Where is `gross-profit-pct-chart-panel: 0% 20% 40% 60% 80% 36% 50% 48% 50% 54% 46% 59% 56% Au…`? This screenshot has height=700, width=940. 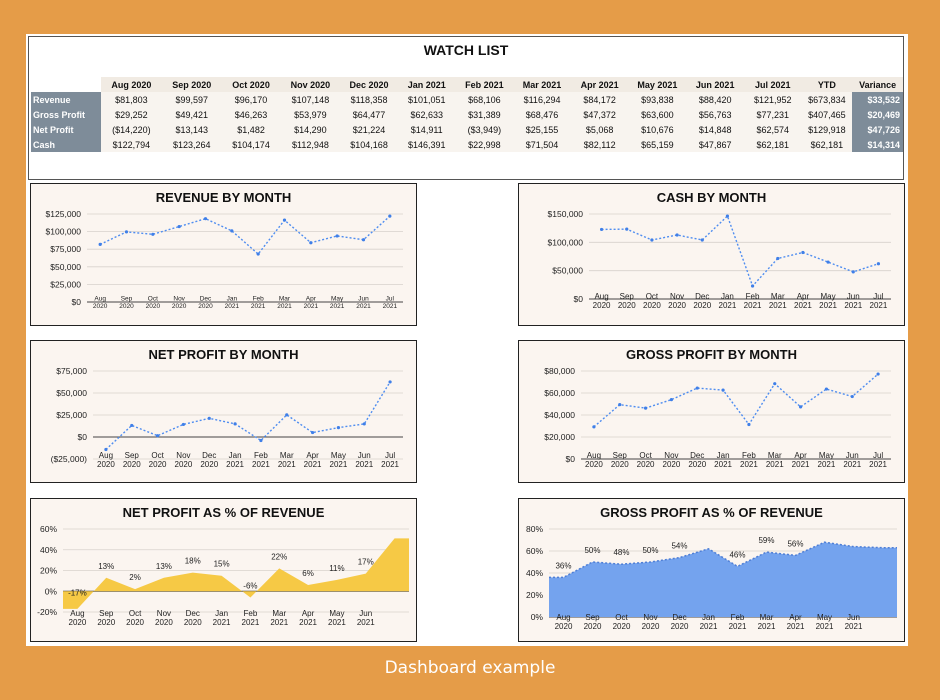
gross-profit-pct-chart-panel: 0% 20% 40% 60% 80% 36% 50% 48% 50% 54% 46% 59% 56% Au… is located at coordinates (711, 570).